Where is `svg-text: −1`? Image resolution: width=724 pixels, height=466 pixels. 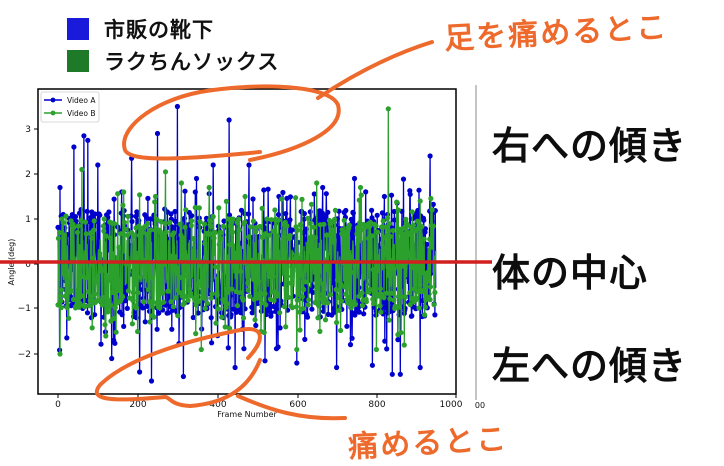
svg-text: −1 is located at coordinates (24, 309).